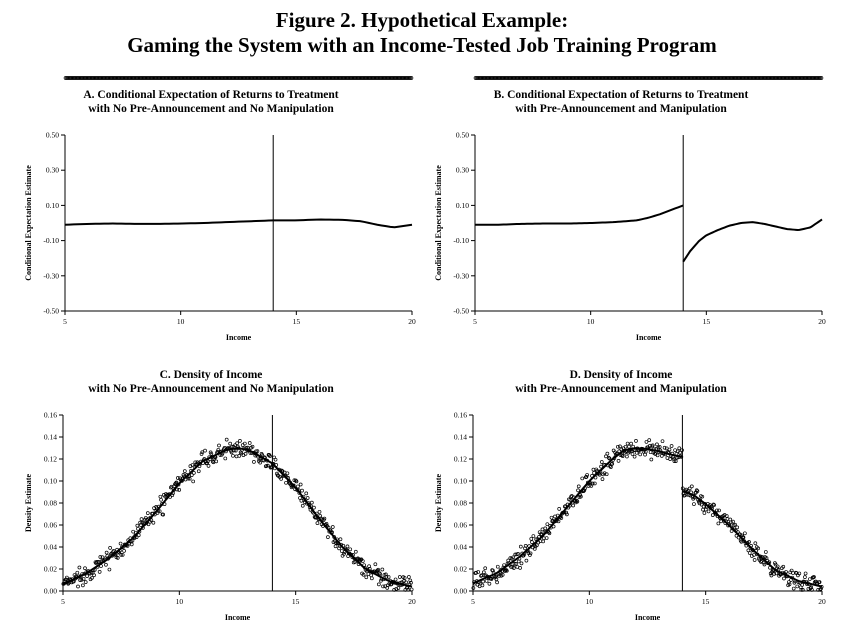  What do you see at coordinates (460, 569) in the screenshot?
I see `panel-d-y-tick-label: 0.02` at bounding box center [460, 569].